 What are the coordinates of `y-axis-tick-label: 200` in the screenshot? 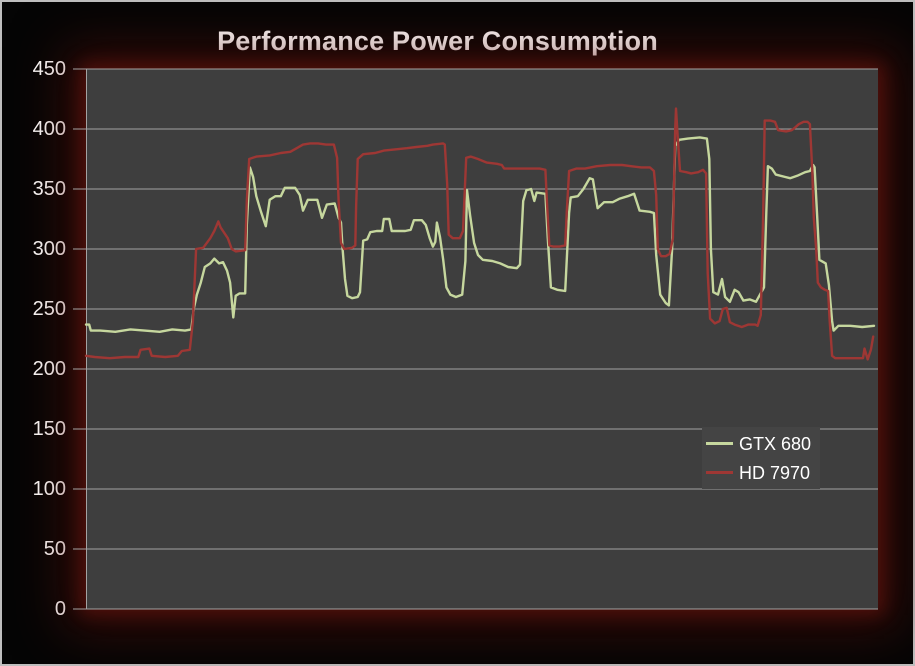 It's located at (49, 369).